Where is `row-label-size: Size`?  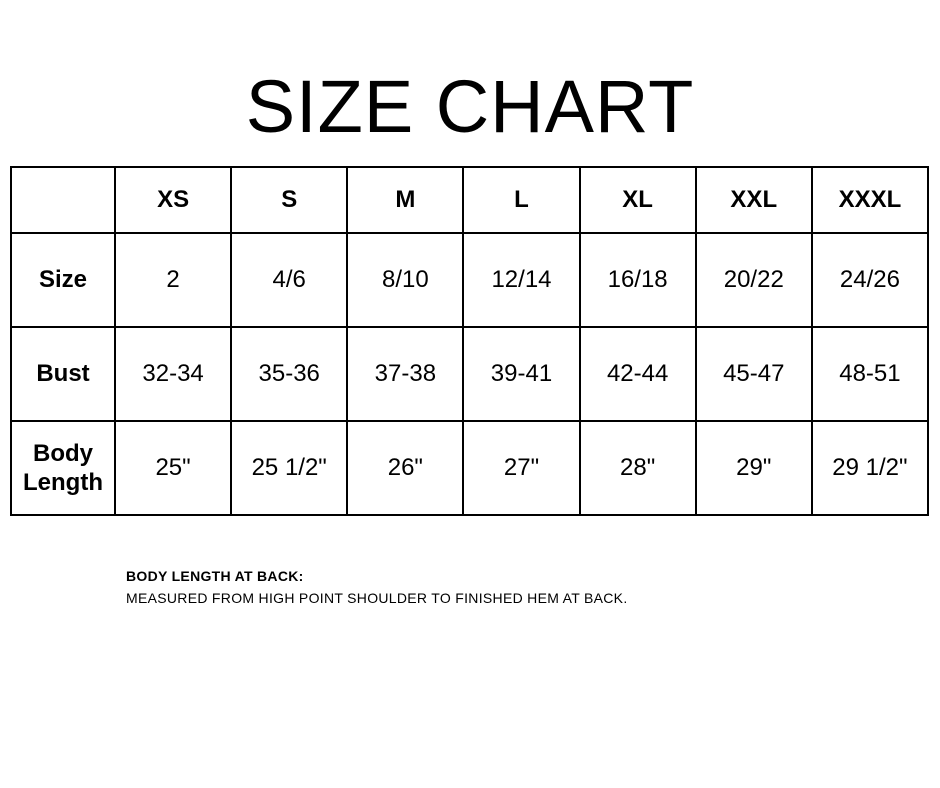 row-label-size: Size is located at coordinates (63, 280).